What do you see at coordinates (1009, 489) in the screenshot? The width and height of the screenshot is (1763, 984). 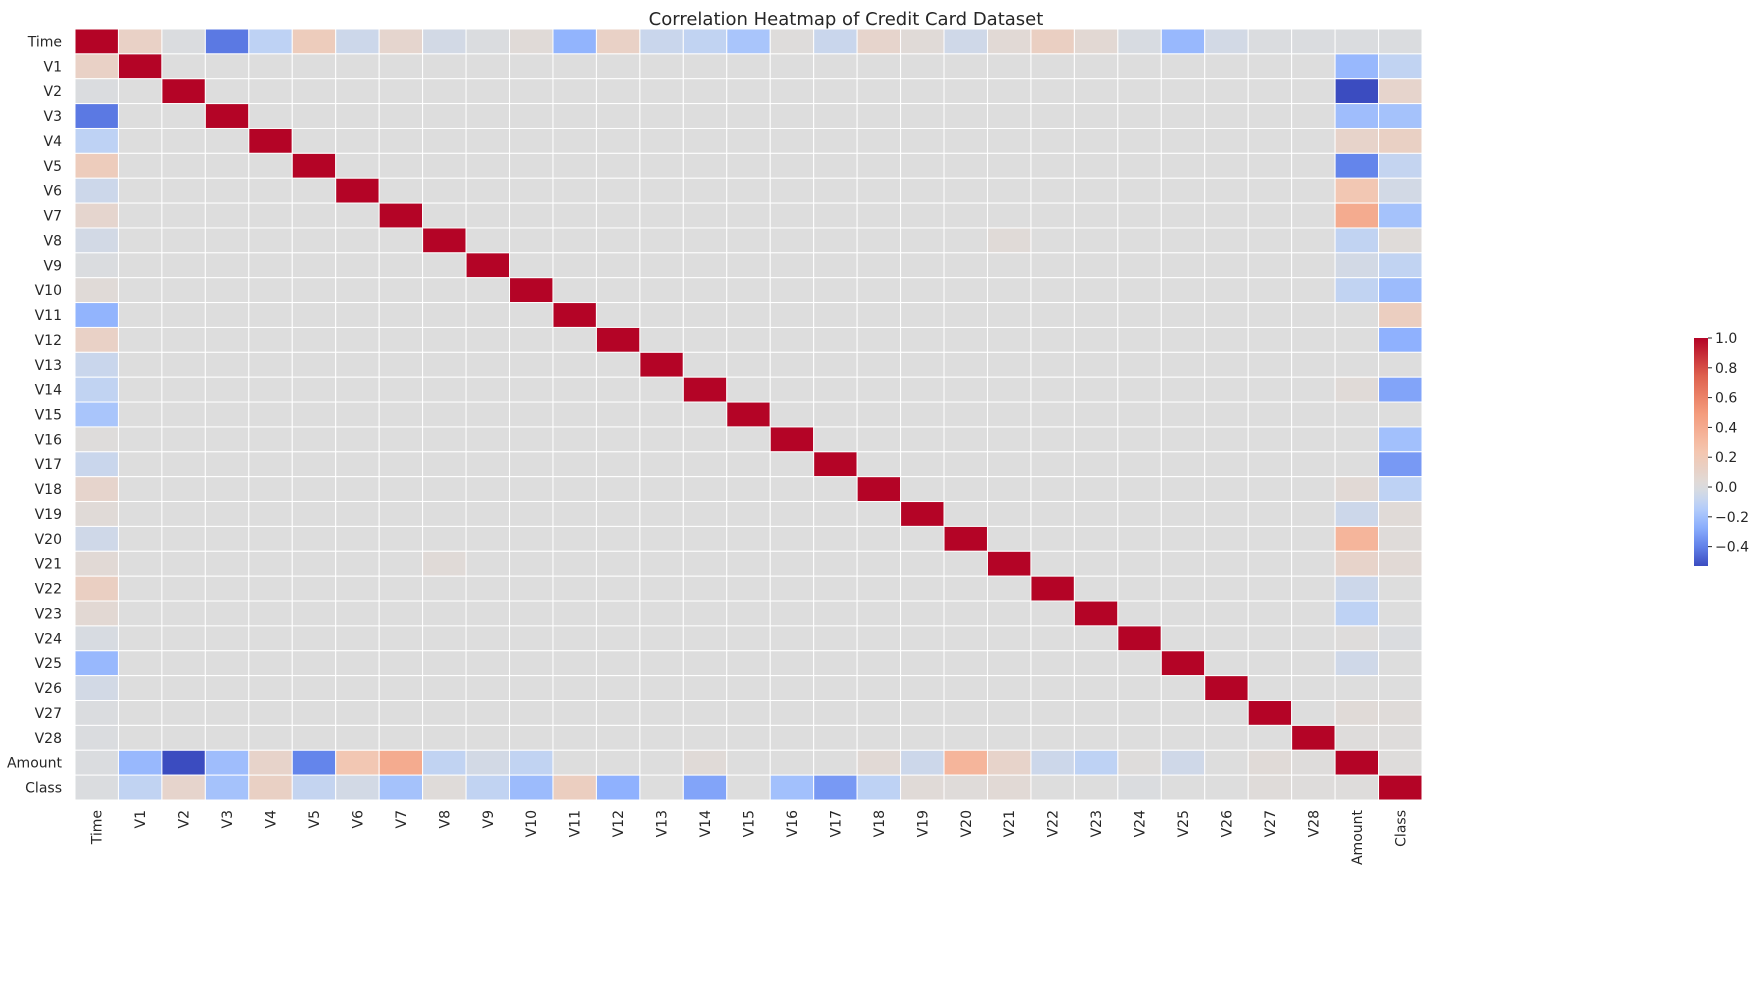 I see `heatmap-cell-V18-V21` at bounding box center [1009, 489].